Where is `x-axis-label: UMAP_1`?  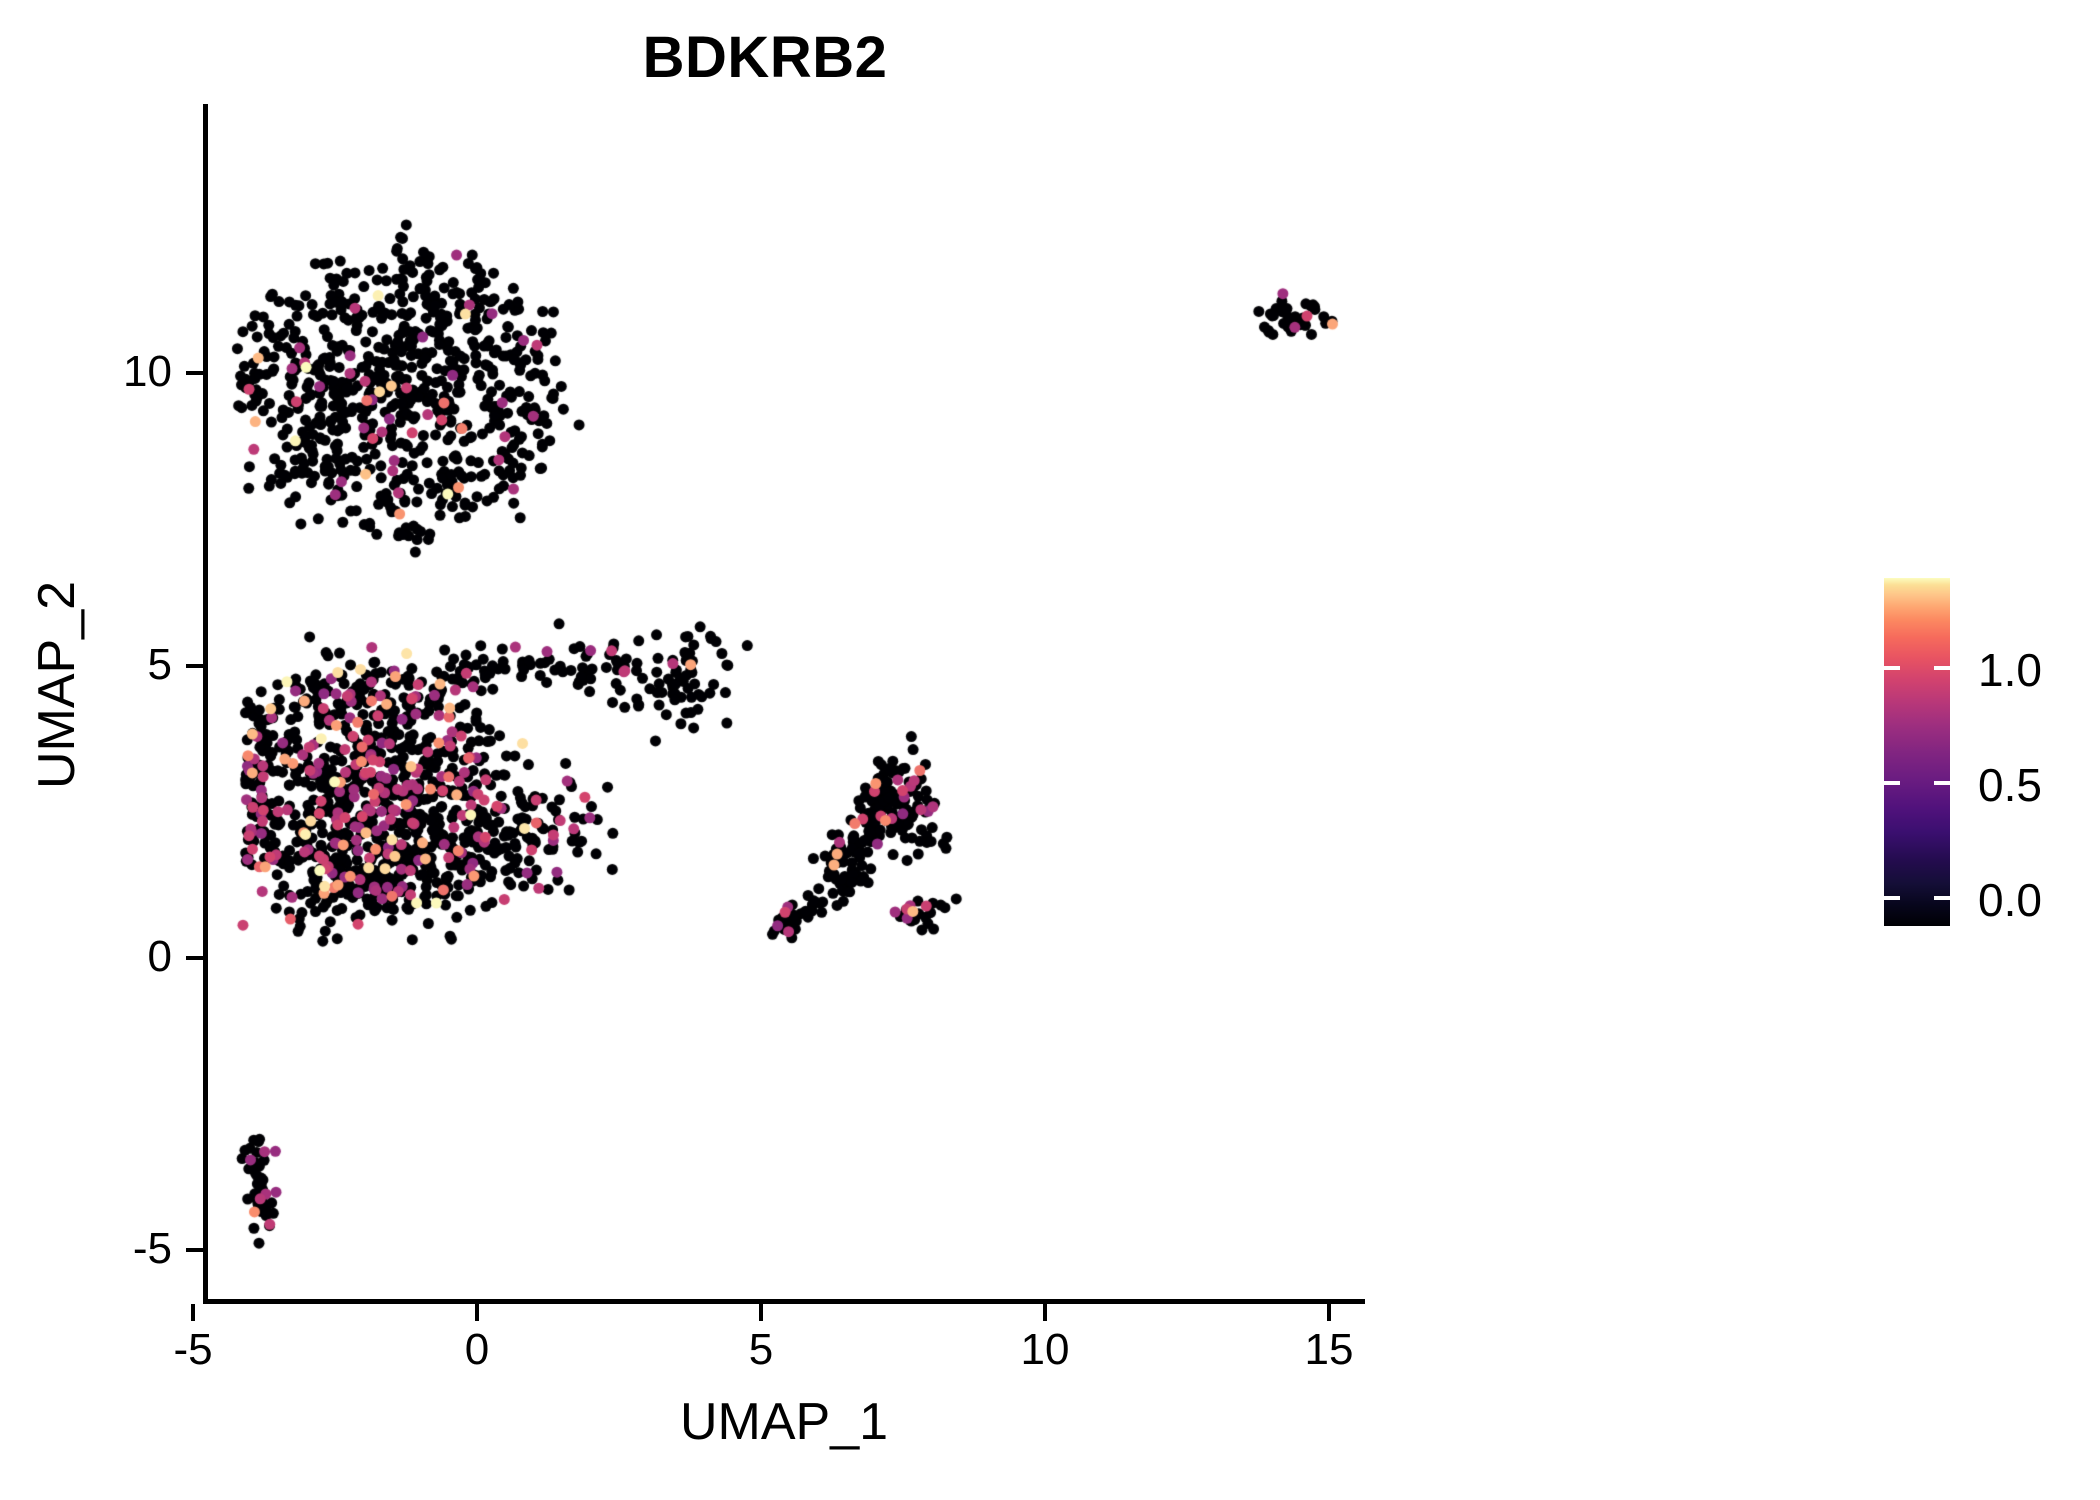
x-axis-label: UMAP_1 is located at coordinates (784, 1422).